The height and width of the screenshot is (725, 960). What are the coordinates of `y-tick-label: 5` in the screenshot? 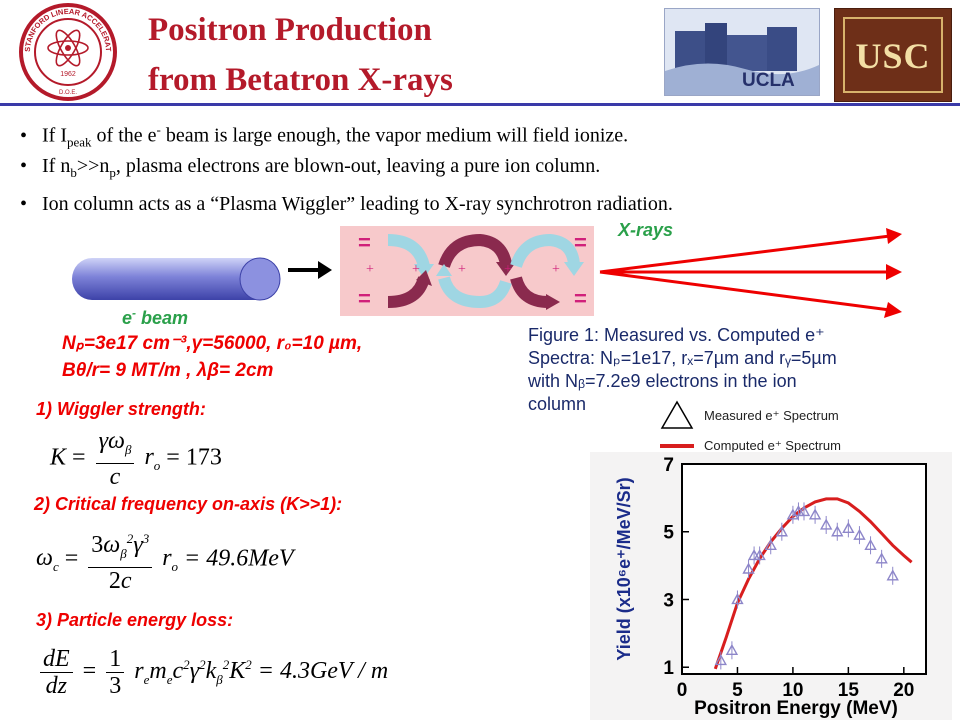 It's located at (668, 533).